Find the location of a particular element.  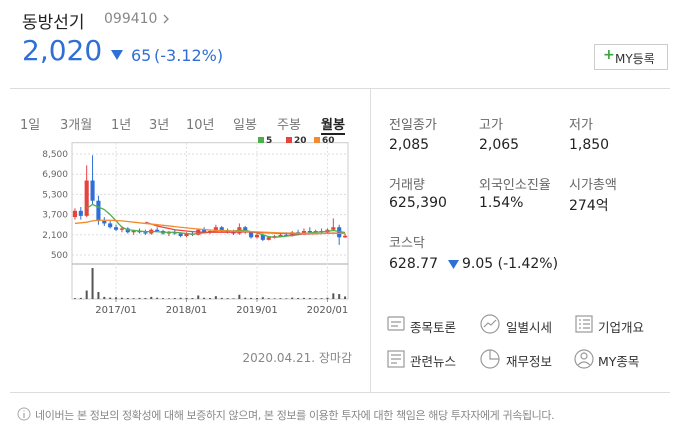

link-icons is located at coordinates (490, 341).